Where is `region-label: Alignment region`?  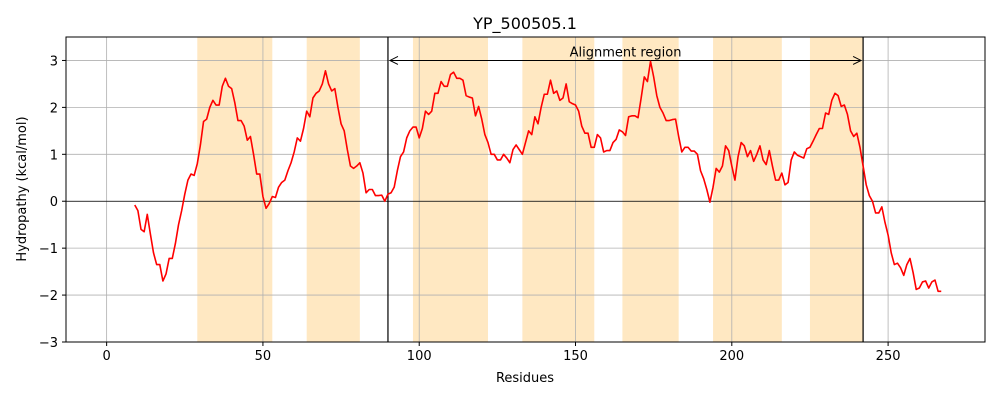
region-label: Alignment region is located at coordinates (626, 52).